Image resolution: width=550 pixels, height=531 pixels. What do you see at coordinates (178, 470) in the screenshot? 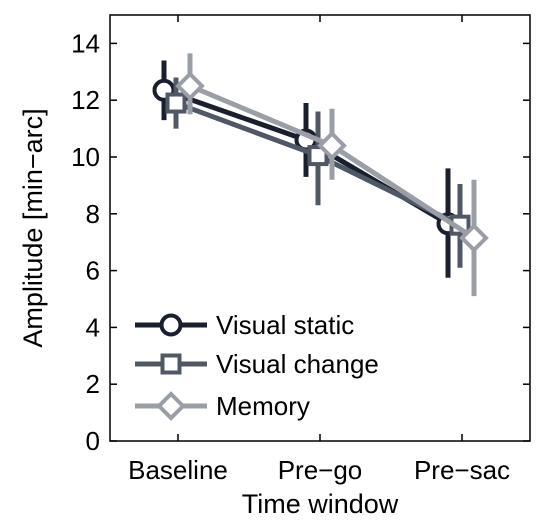
I see `x-tick-label: Baseline` at bounding box center [178, 470].